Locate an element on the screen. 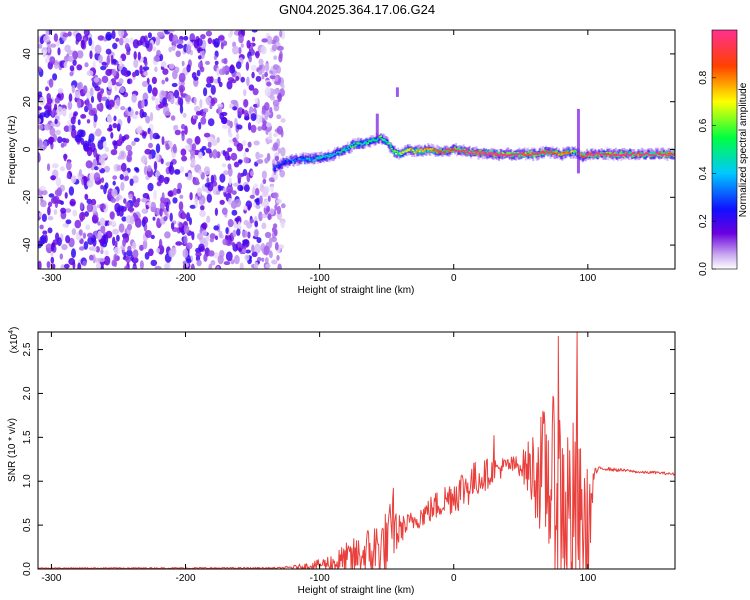 This screenshot has width=750, height=600. colorbar-tick-label: 0.0 is located at coordinates (703, 269).